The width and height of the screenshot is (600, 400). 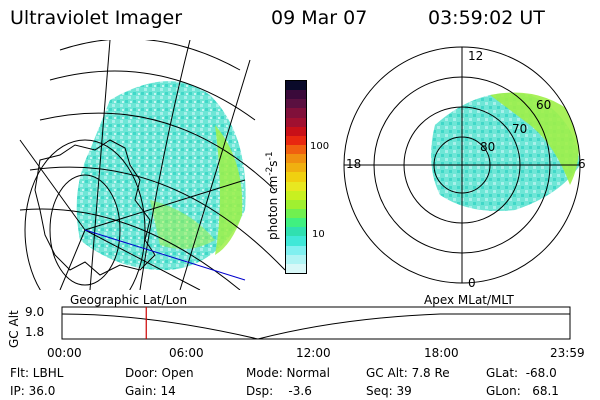 I want to click on colorbar-tick-100: 100, so click(x=320, y=146).